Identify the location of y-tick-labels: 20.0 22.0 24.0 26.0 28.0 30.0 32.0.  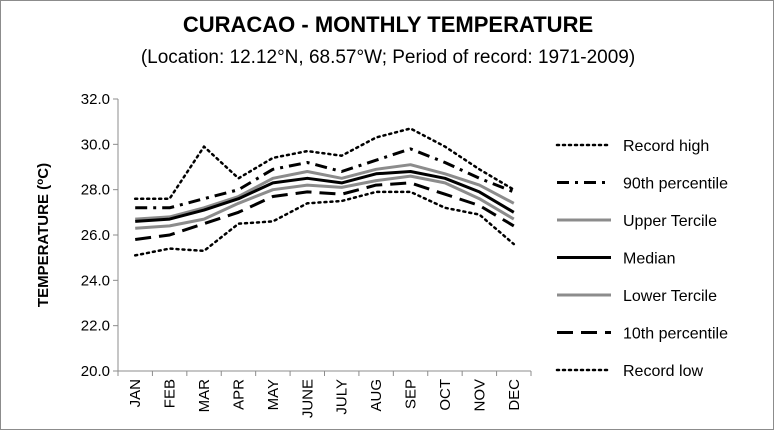
(99, 235).